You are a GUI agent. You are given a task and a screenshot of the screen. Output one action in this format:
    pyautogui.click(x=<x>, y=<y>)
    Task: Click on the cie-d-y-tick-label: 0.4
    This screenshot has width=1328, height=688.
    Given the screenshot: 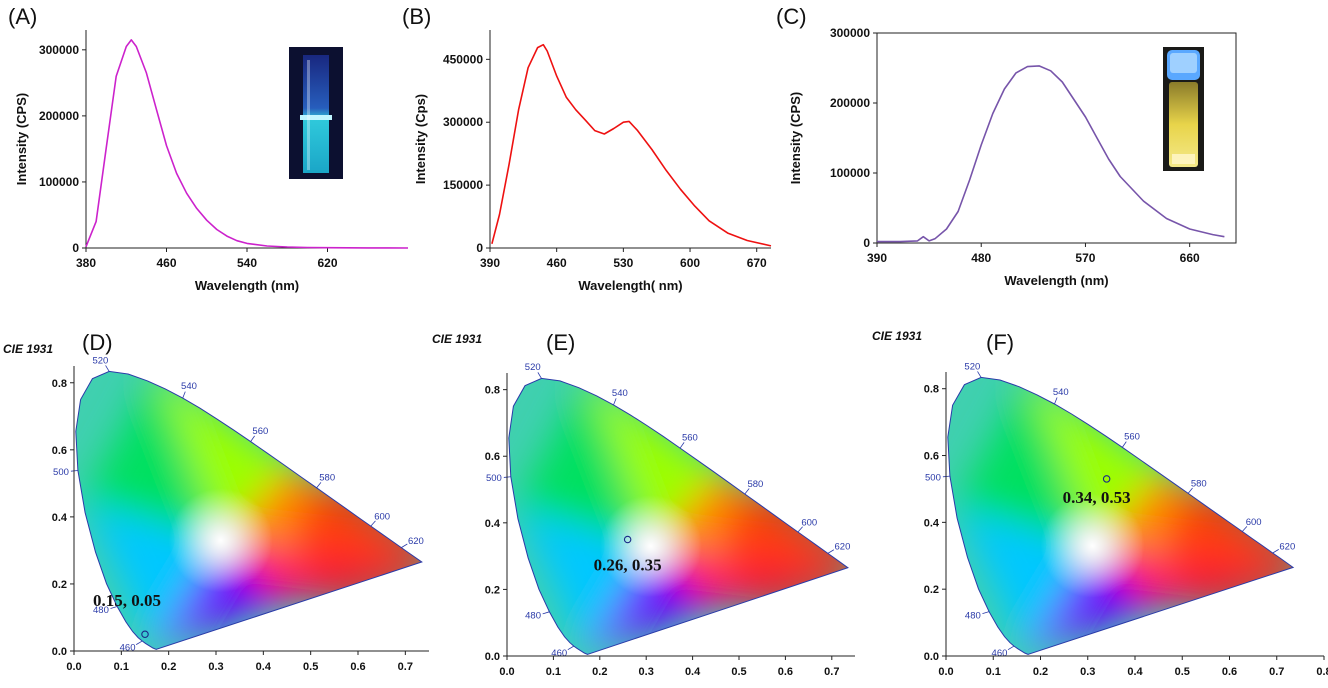 What is the action you would take?
    pyautogui.click(x=60, y=518)
    